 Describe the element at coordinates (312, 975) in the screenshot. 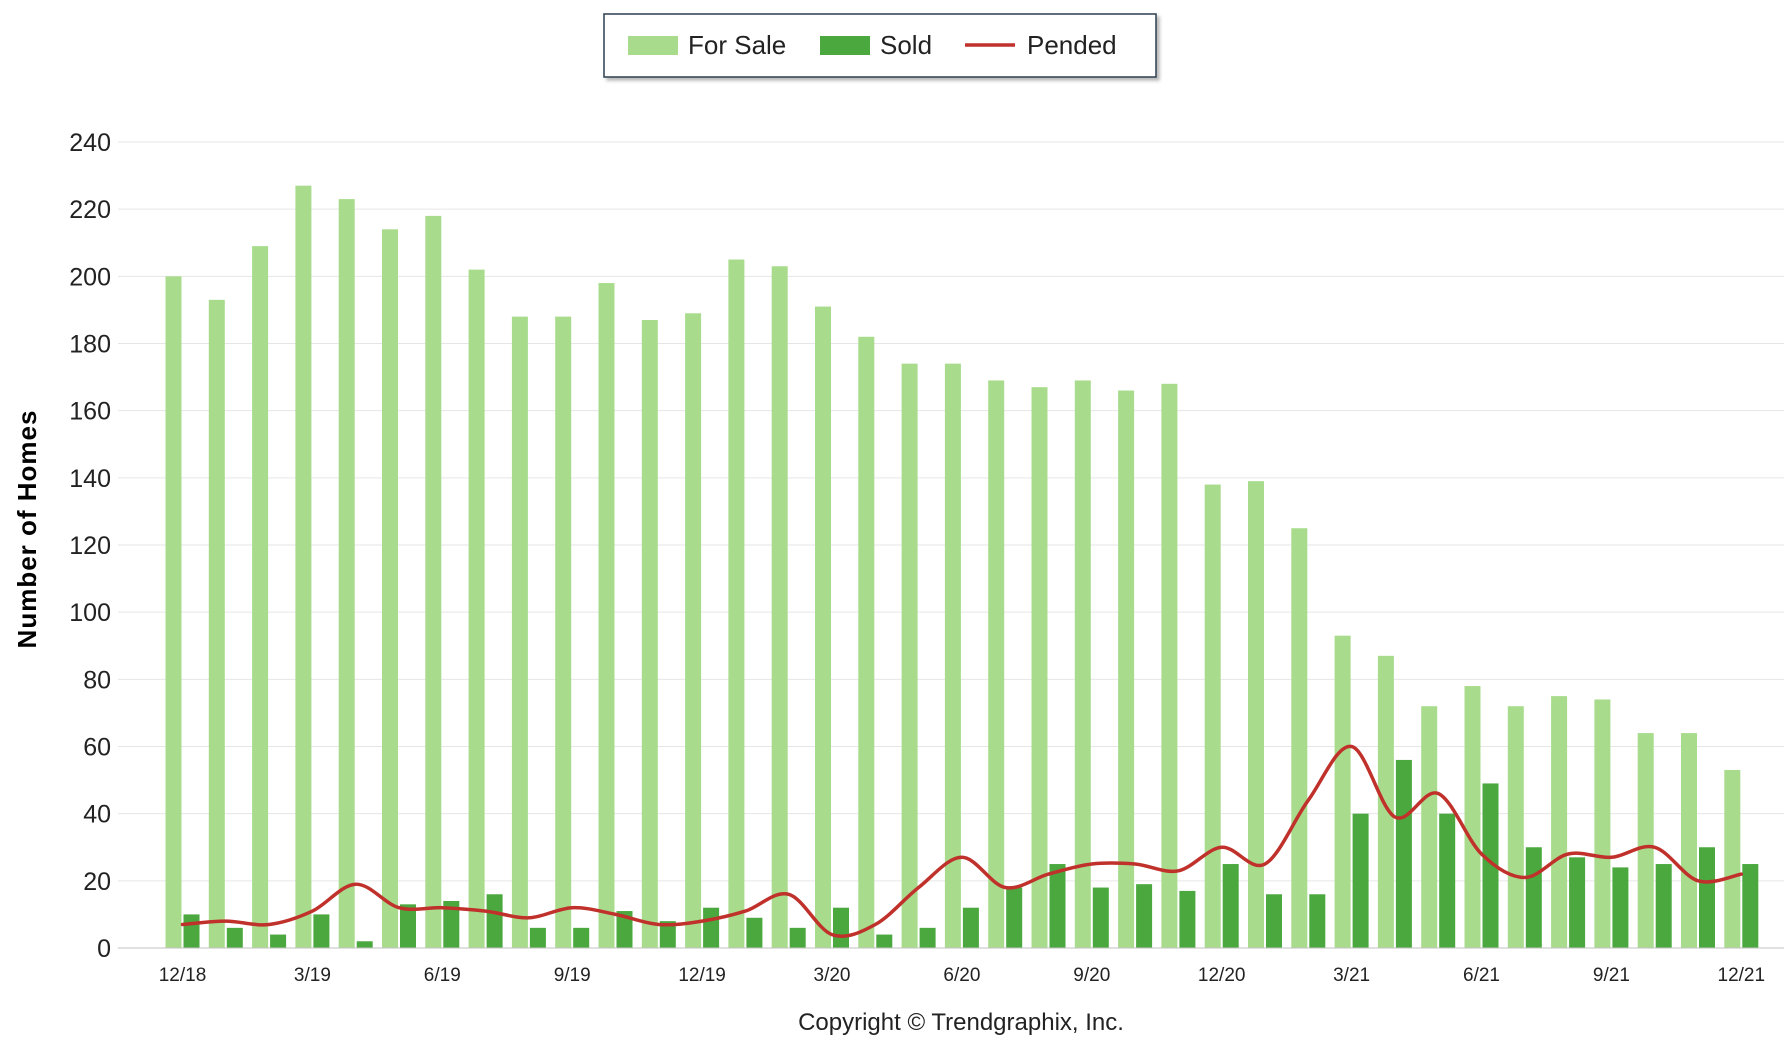

I see `x-tick-label: 3/19` at that location.